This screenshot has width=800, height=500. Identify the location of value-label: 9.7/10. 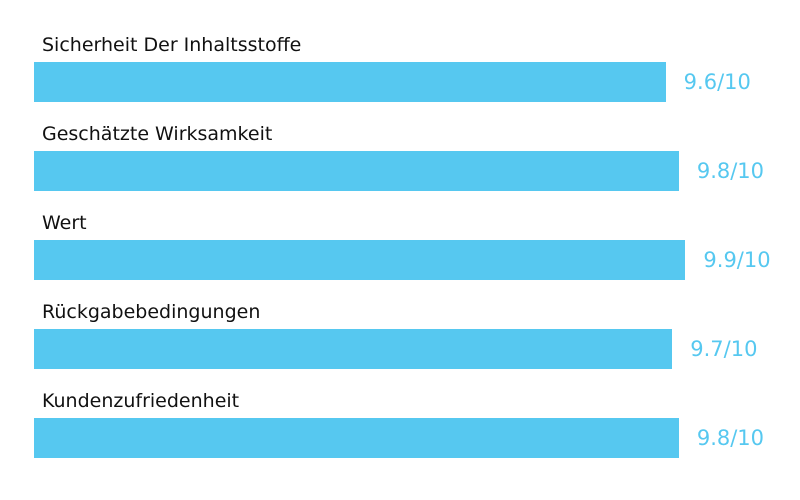
(724, 349).